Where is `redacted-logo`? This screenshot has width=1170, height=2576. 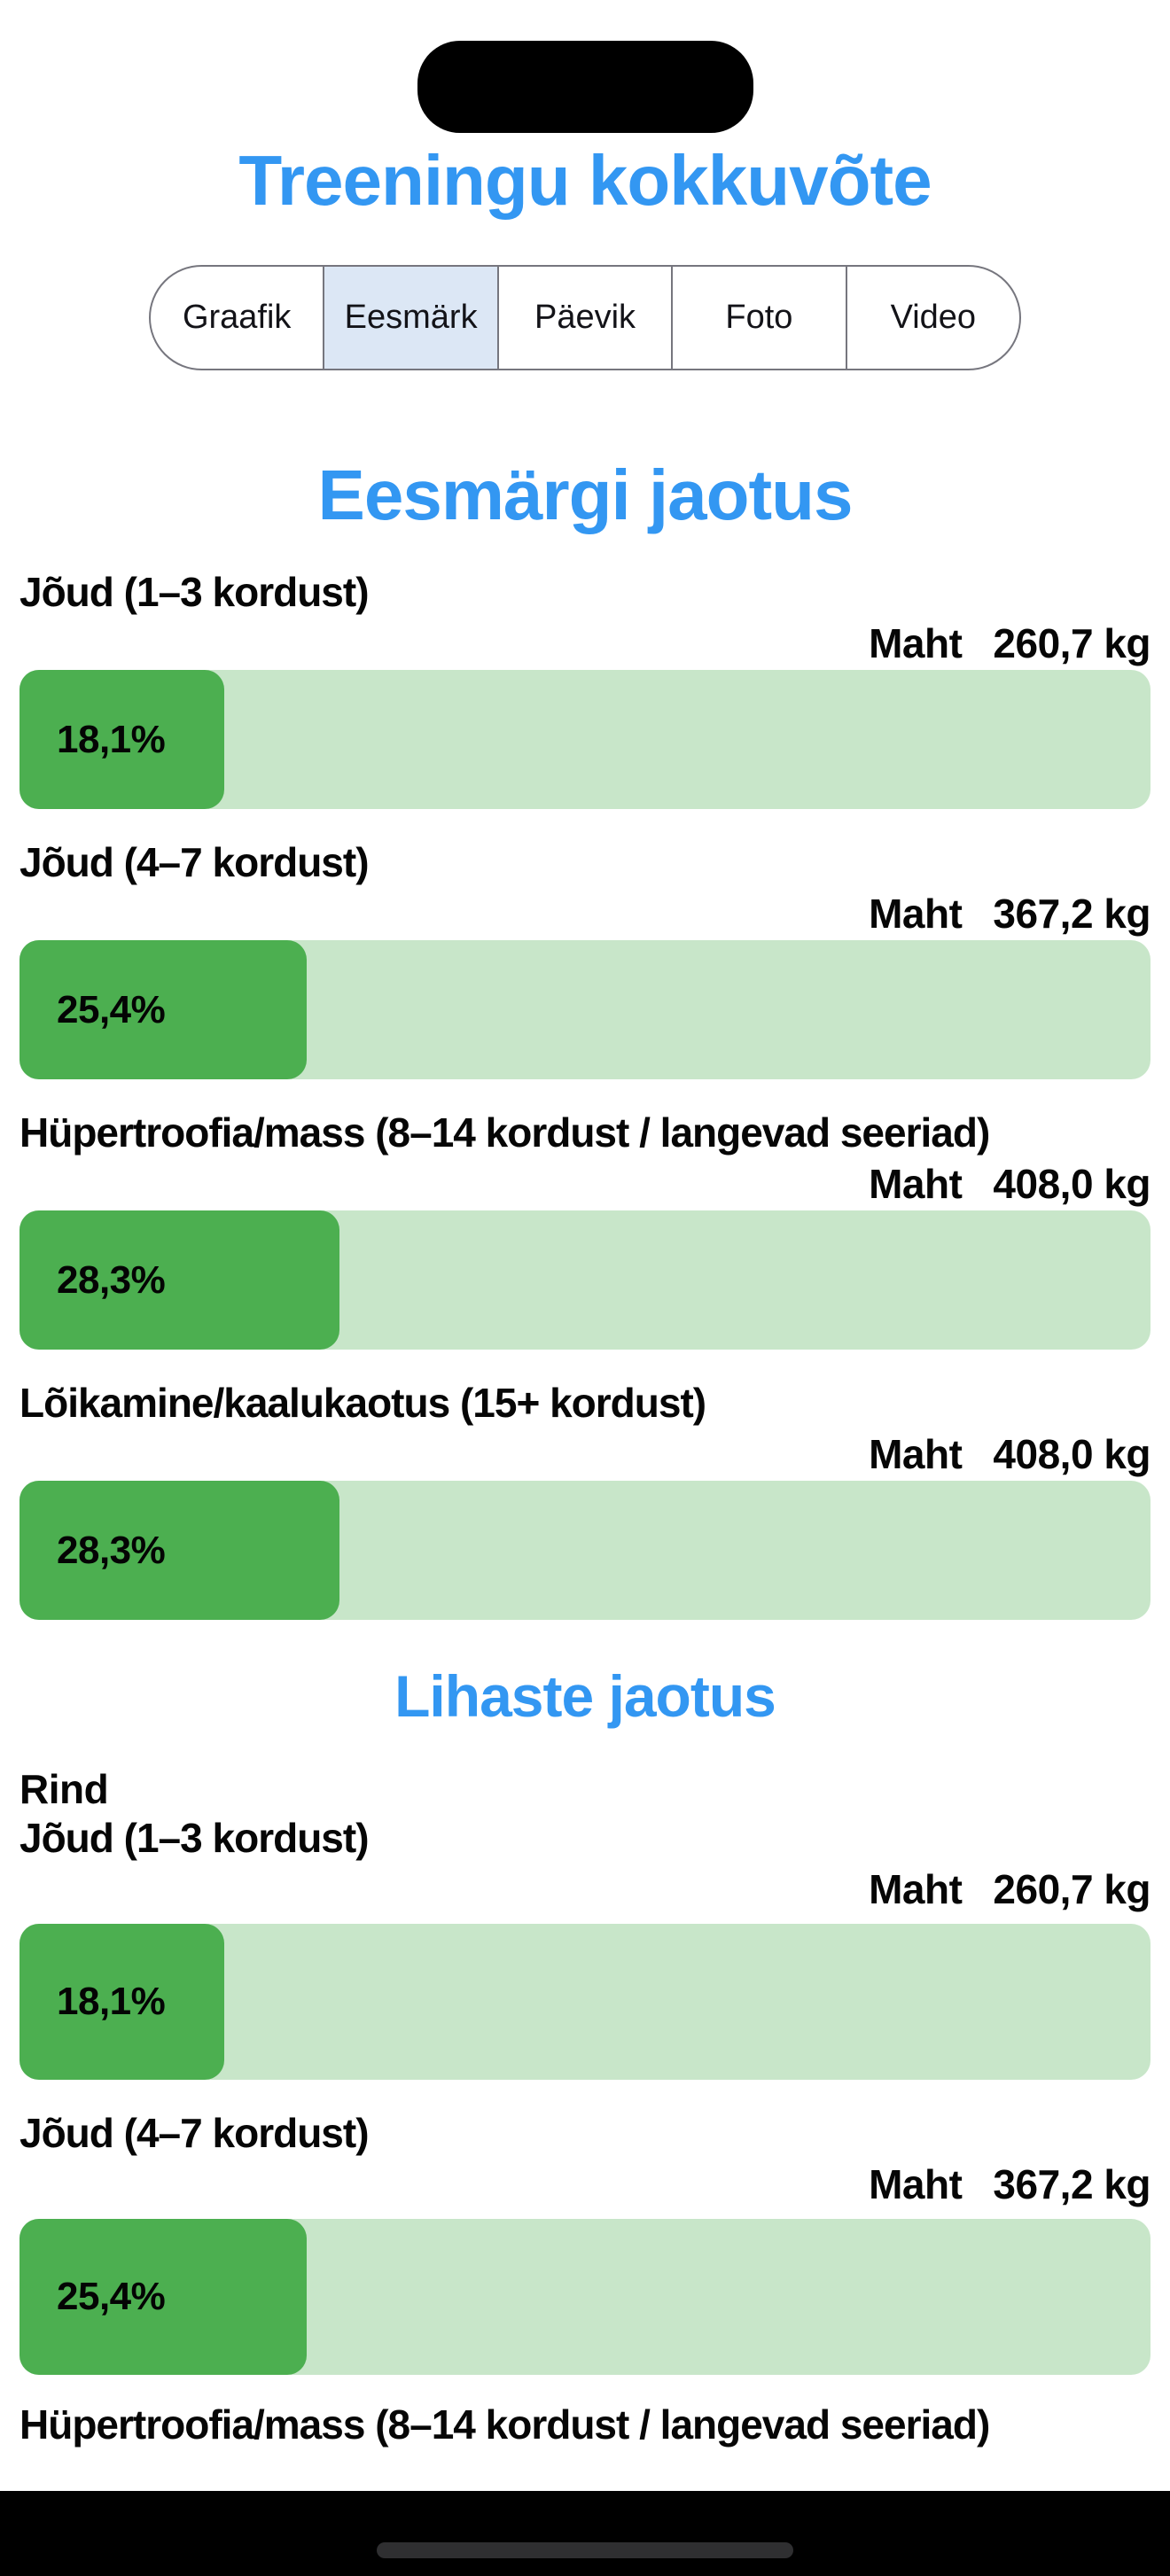
redacted-logo is located at coordinates (585, 87).